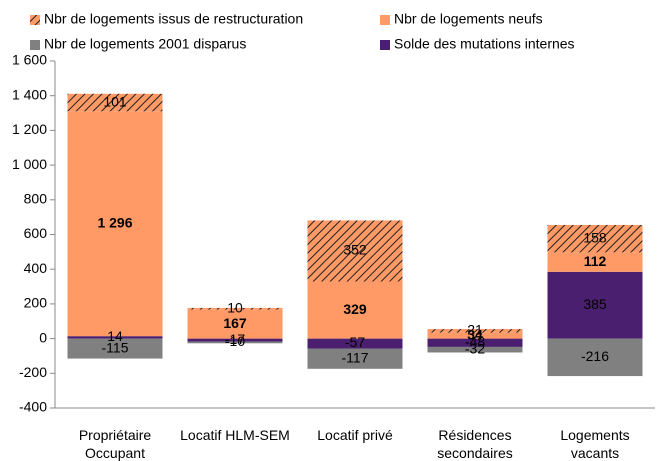 This screenshot has width=663, height=461. Describe the element at coordinates (235, 435) in the screenshot. I see `x-tick-label: Locatif HLM-SEM` at that location.